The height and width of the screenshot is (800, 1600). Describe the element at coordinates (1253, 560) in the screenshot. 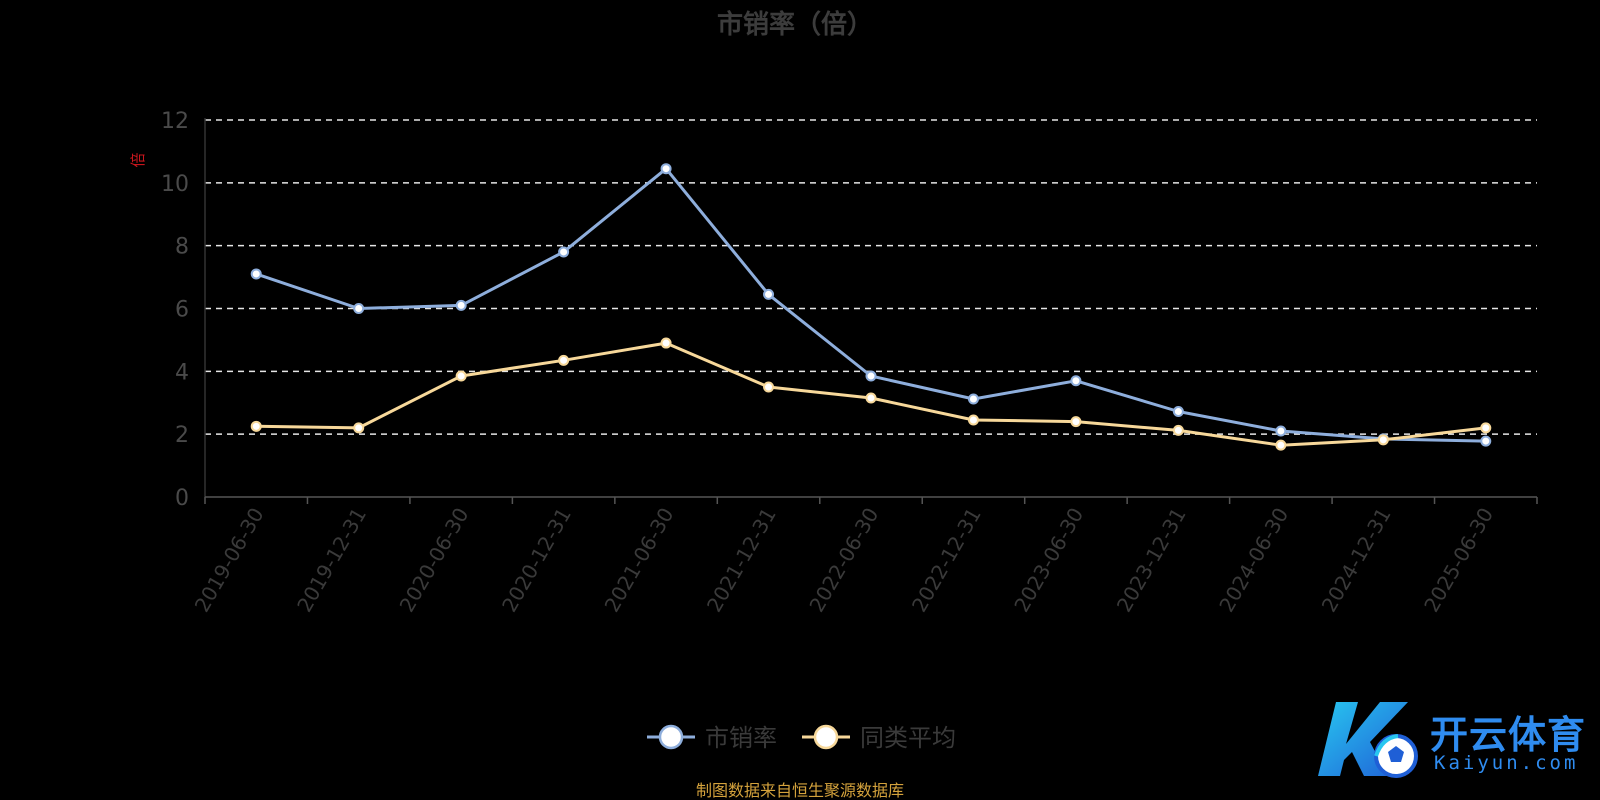

I see `x-tick-label: 2024-06-30` at that location.